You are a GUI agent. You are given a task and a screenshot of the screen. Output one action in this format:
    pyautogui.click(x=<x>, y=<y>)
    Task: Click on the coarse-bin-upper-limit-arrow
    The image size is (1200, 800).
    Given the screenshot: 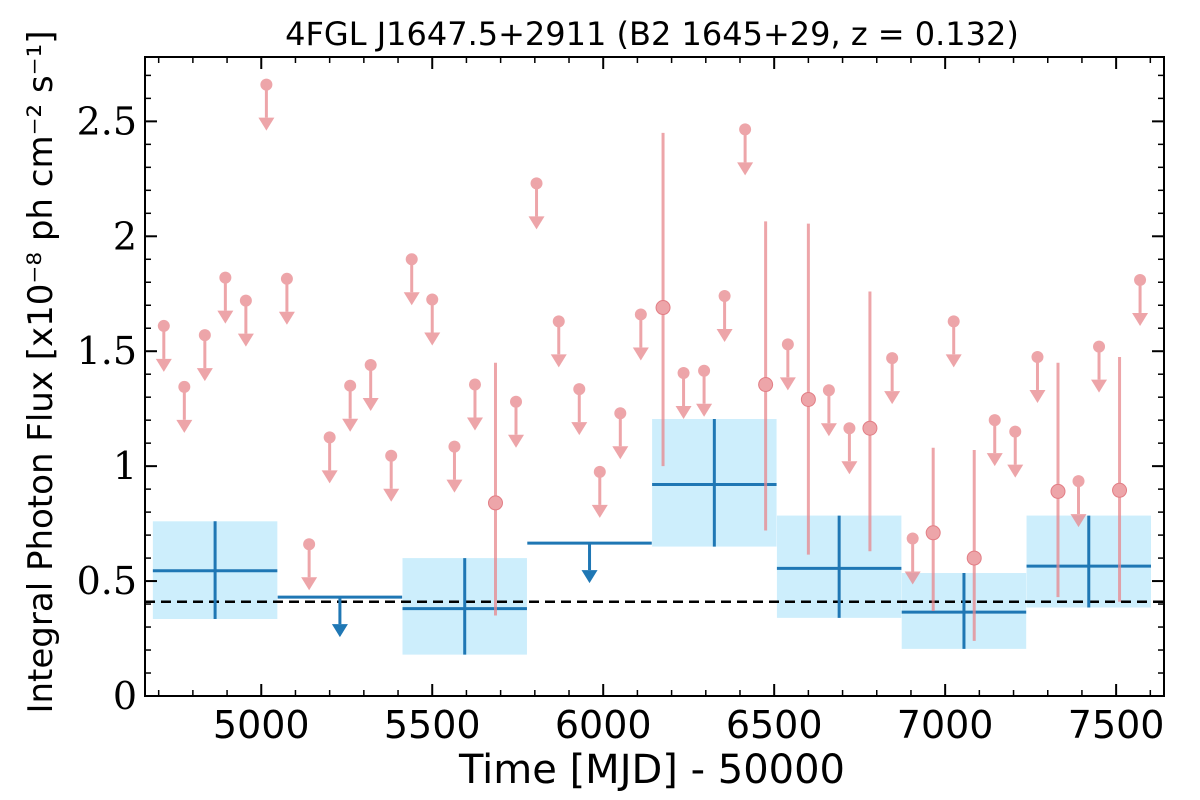 What is the action you would take?
    pyautogui.click(x=589, y=563)
    